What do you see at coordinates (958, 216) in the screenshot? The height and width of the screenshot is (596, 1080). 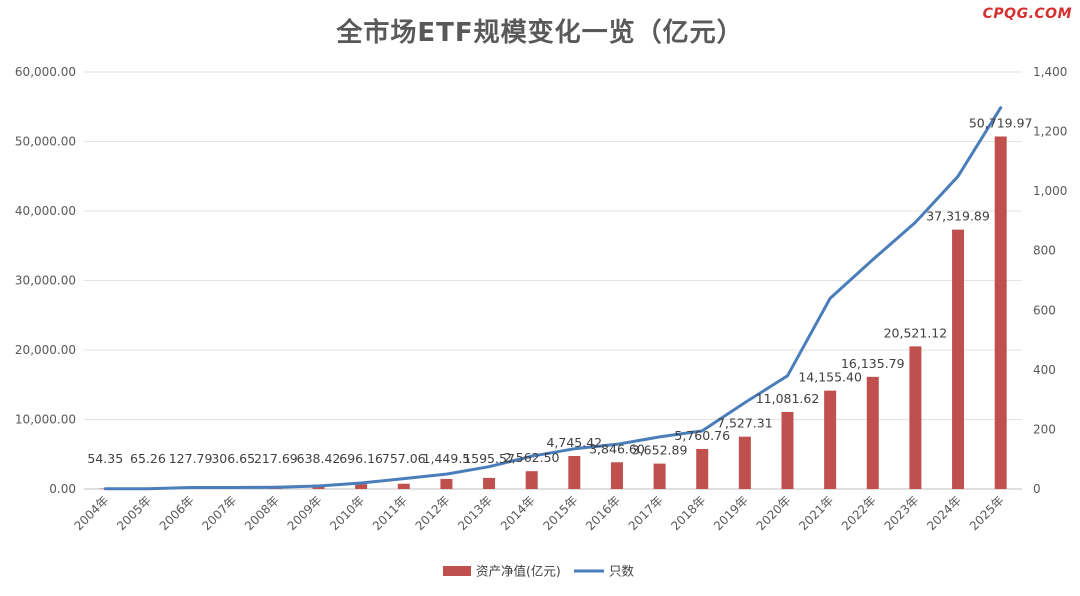 I see `data-label-2024年: 37,319.89` at bounding box center [958, 216].